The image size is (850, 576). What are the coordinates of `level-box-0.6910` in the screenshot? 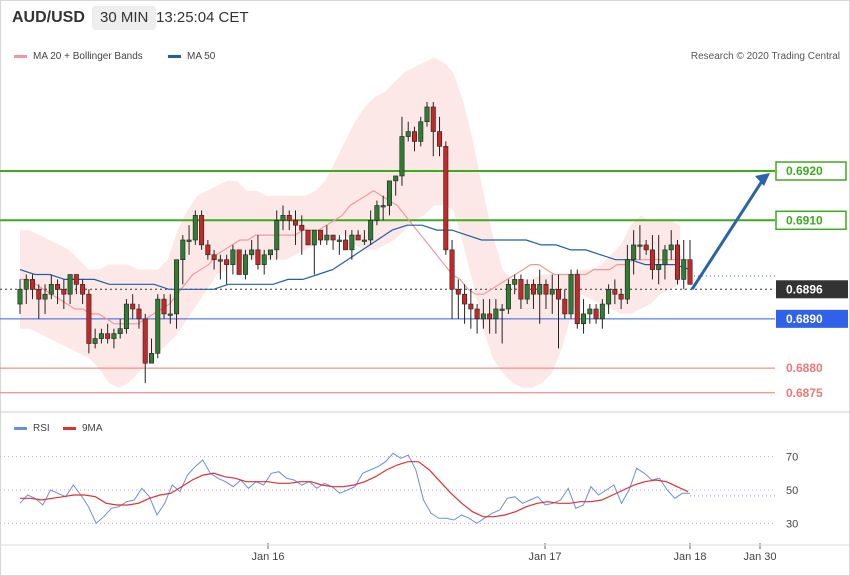 It's located at (811, 220).